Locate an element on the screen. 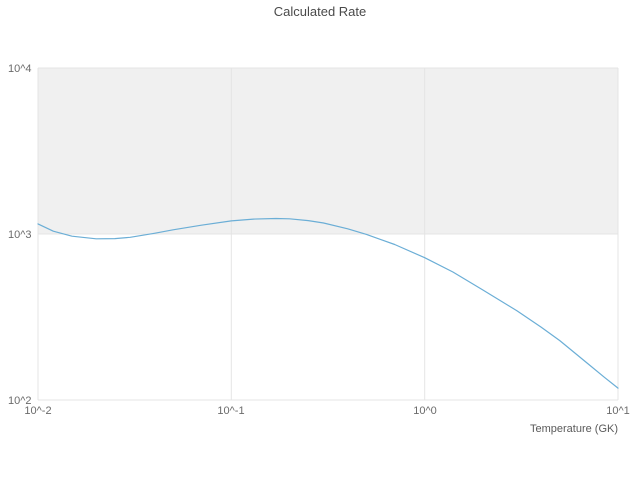 This screenshot has width=640, height=480. x-axis-title: Temperature (GK) is located at coordinates (574, 429).